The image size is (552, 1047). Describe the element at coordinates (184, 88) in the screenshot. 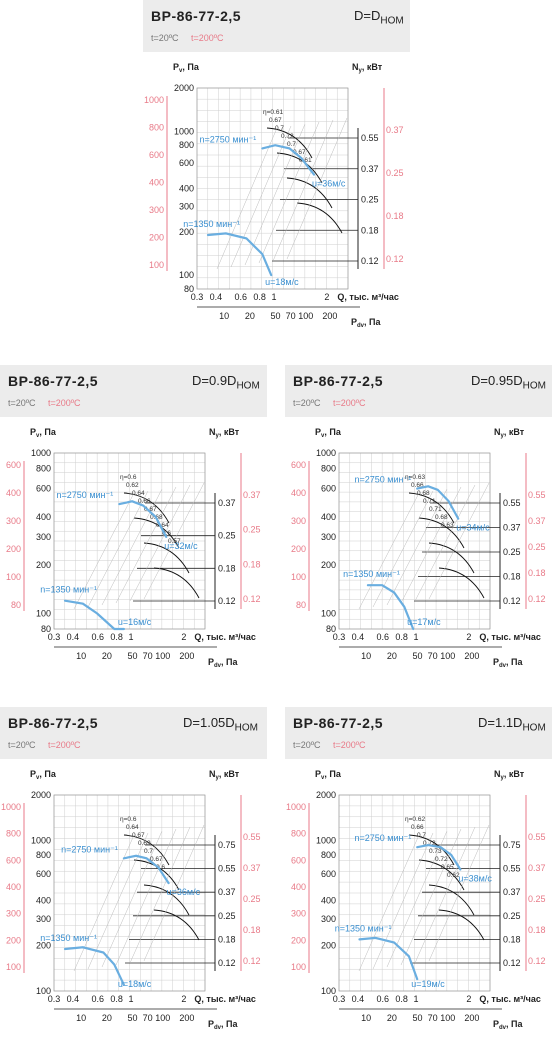

I see `y-tick-label: 2000` at that location.